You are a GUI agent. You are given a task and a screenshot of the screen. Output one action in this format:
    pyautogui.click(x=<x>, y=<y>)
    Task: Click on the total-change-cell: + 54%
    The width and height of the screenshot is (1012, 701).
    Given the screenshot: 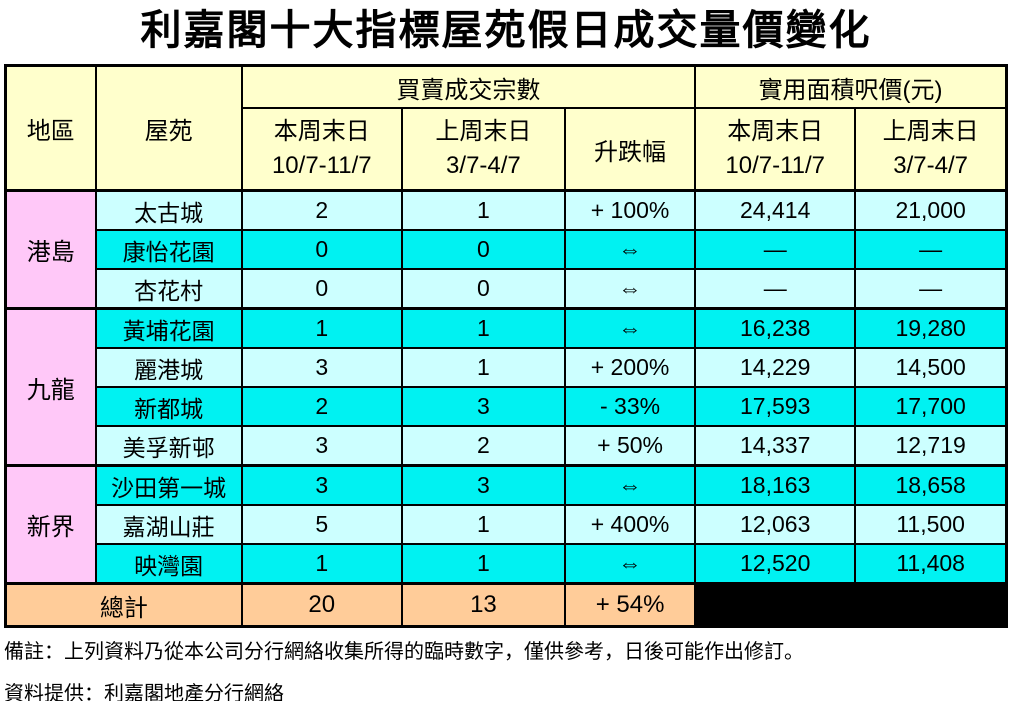 What is the action you would take?
    pyautogui.click(x=630, y=605)
    